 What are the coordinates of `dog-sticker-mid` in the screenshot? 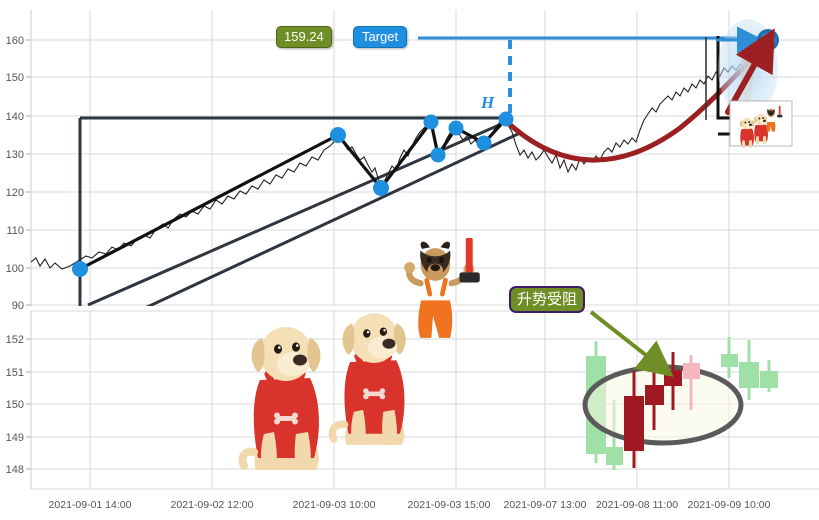 It's located at (367, 379).